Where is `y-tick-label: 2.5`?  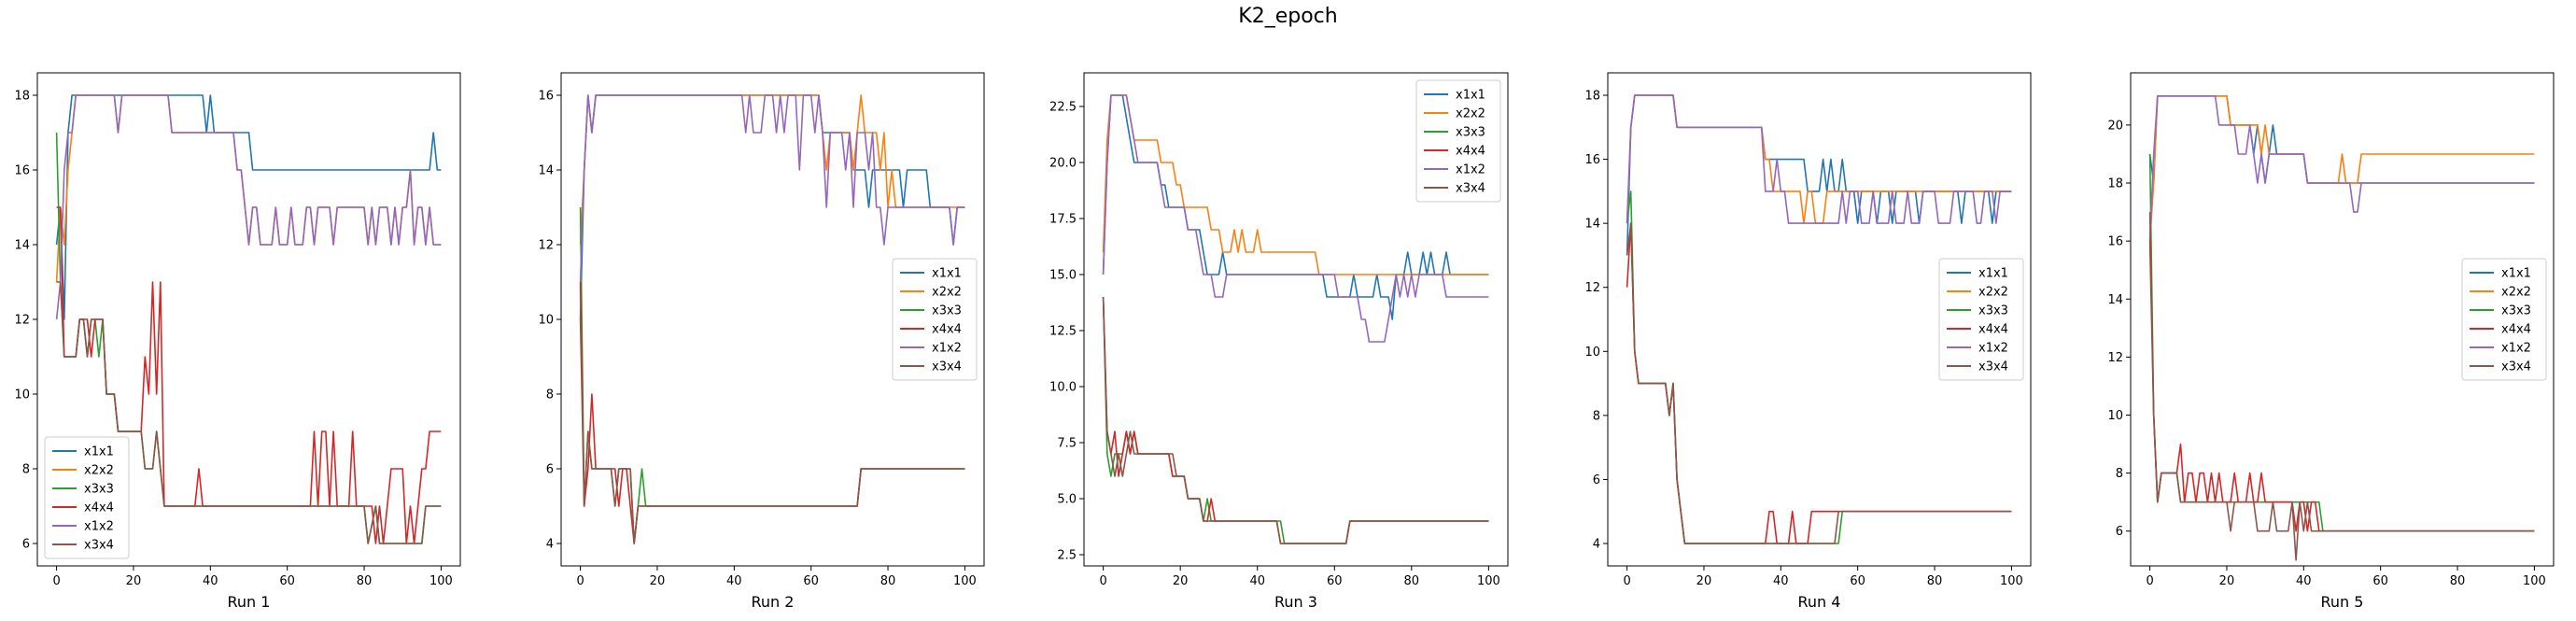 y-tick-label: 2.5 is located at coordinates (1067, 556).